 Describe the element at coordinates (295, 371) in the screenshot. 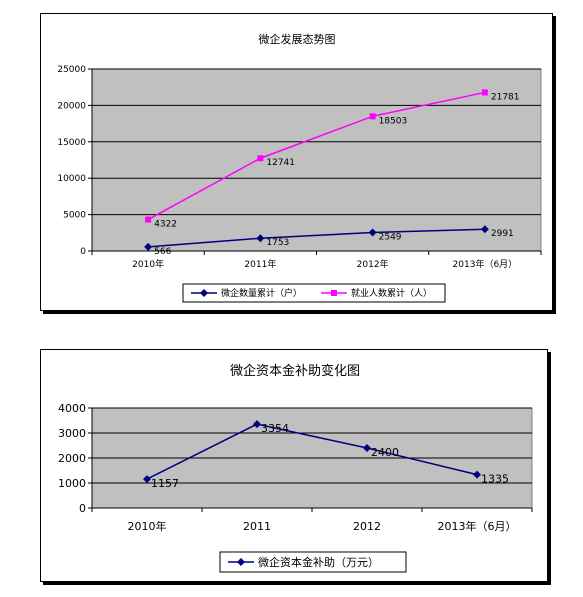

I see `chart2-title: 微企资本金补助变化图` at that location.